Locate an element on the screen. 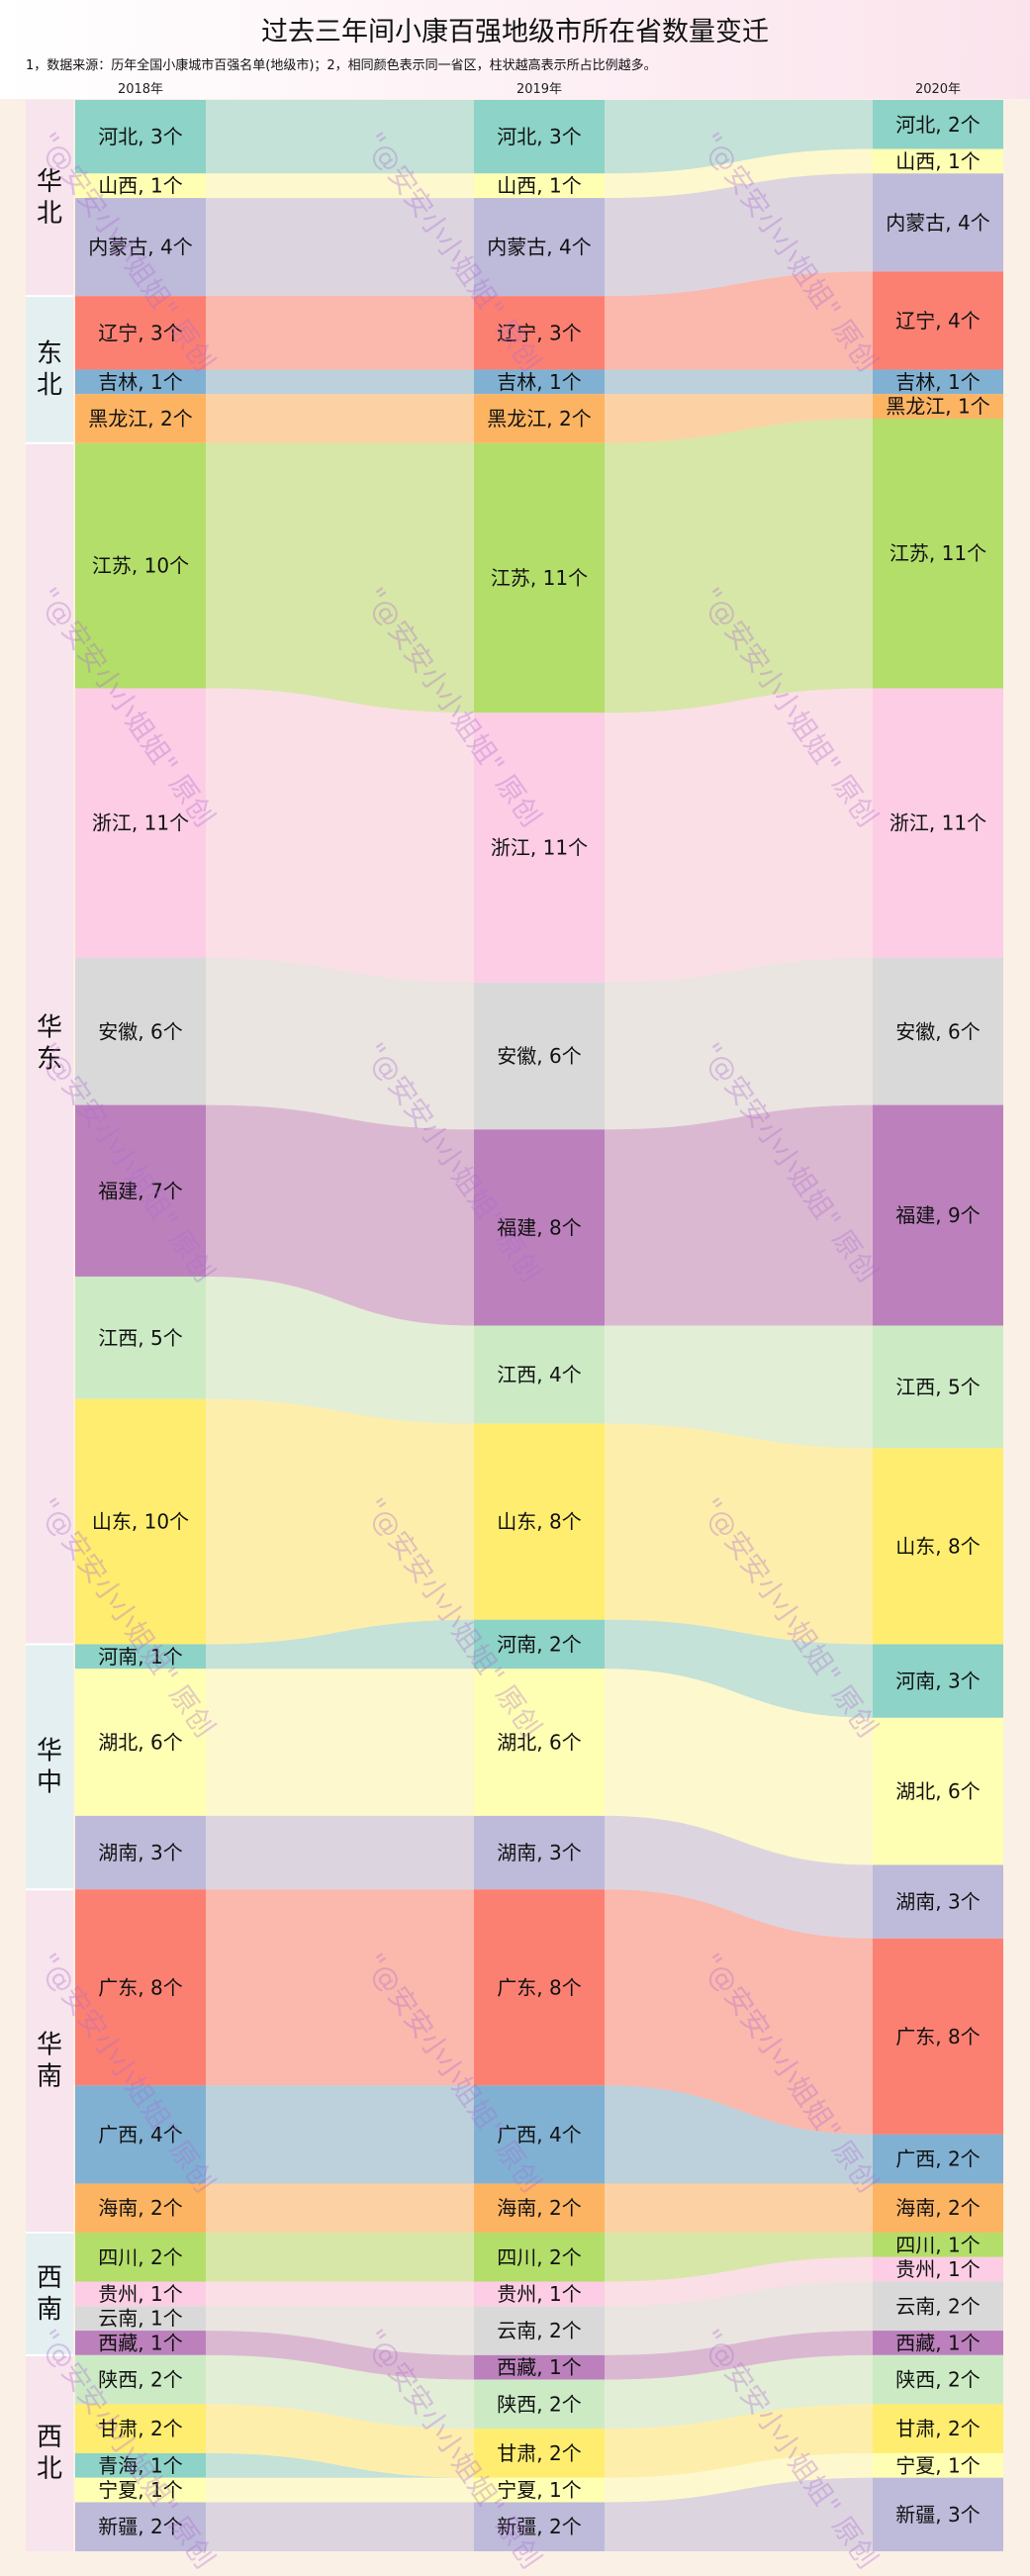  node-label: 黑龙江, 2个 is located at coordinates (539, 418).